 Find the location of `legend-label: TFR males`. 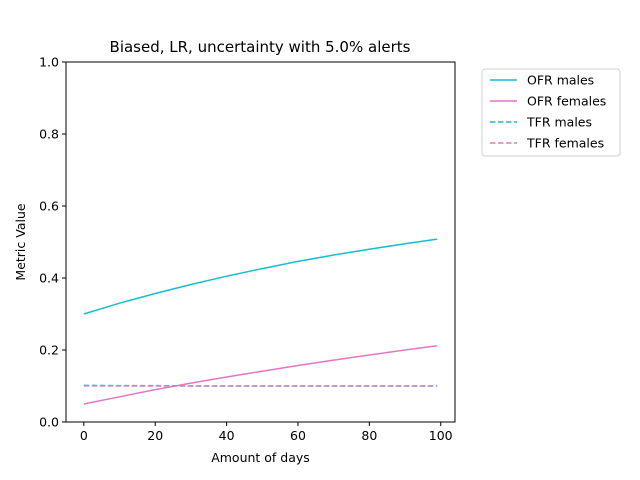

legend-label: TFR males is located at coordinates (559, 122).